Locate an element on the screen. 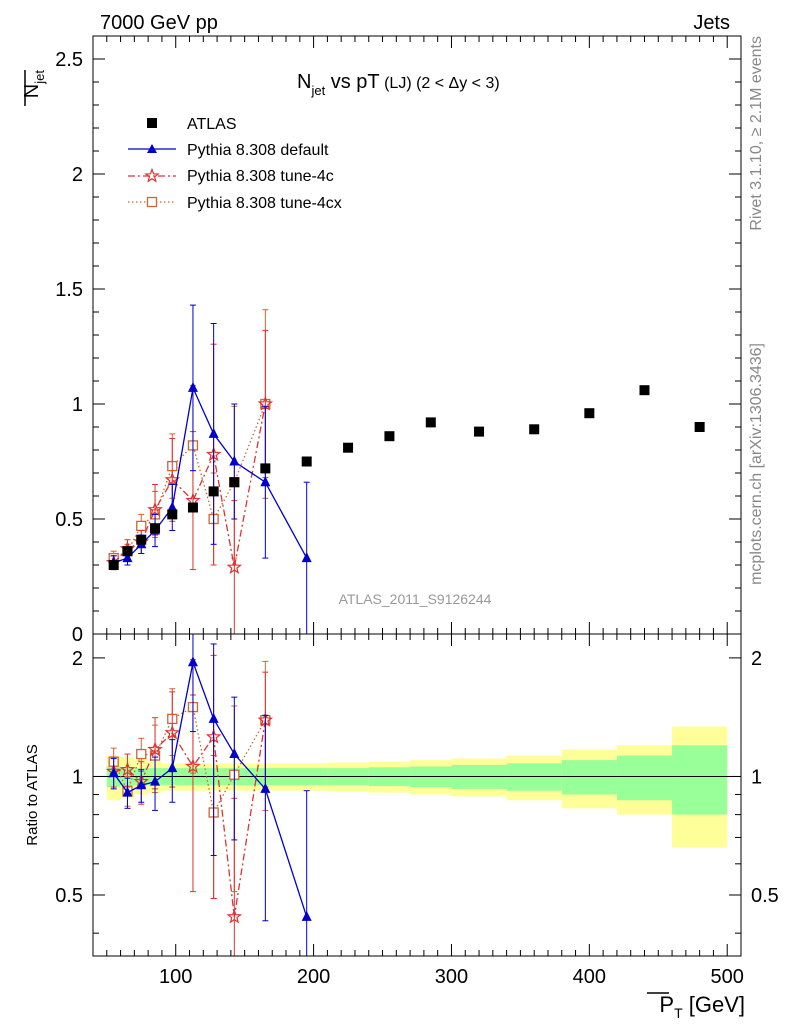 This screenshot has width=786, height=1024. ratio-ytick-label-right: 0.5 is located at coordinates (765, 896).